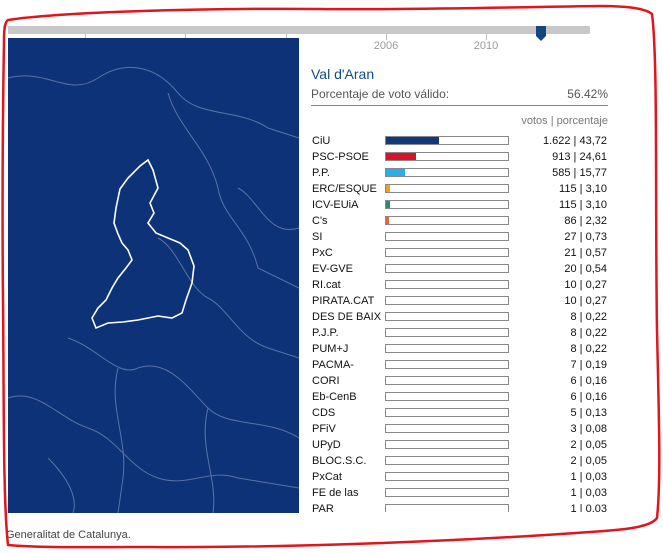  I want to click on party-row: Eb-CenB 6 | 0,16, so click(459, 398).